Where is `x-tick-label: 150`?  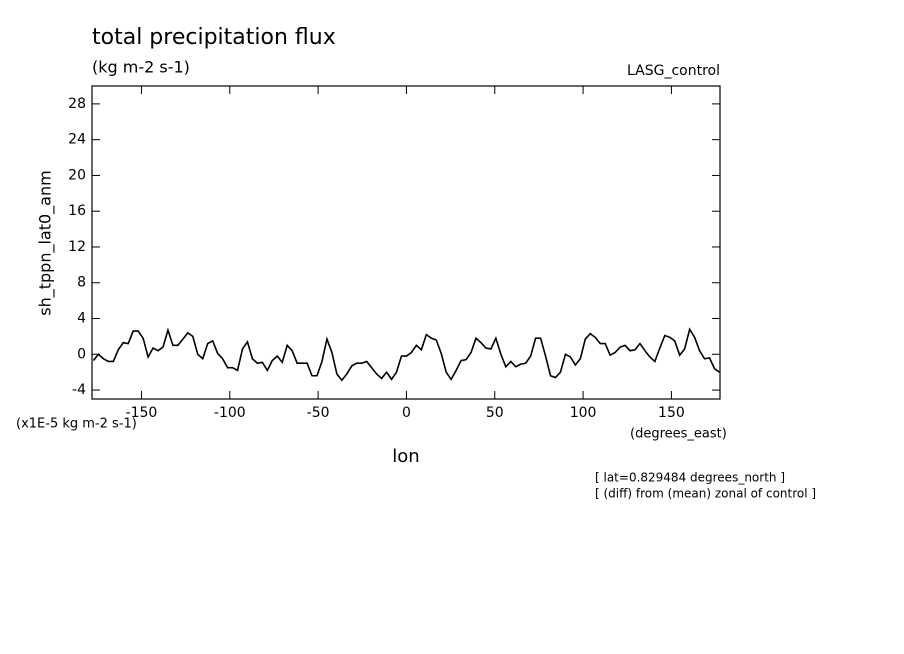
x-tick-label: 150 is located at coordinates (671, 413).